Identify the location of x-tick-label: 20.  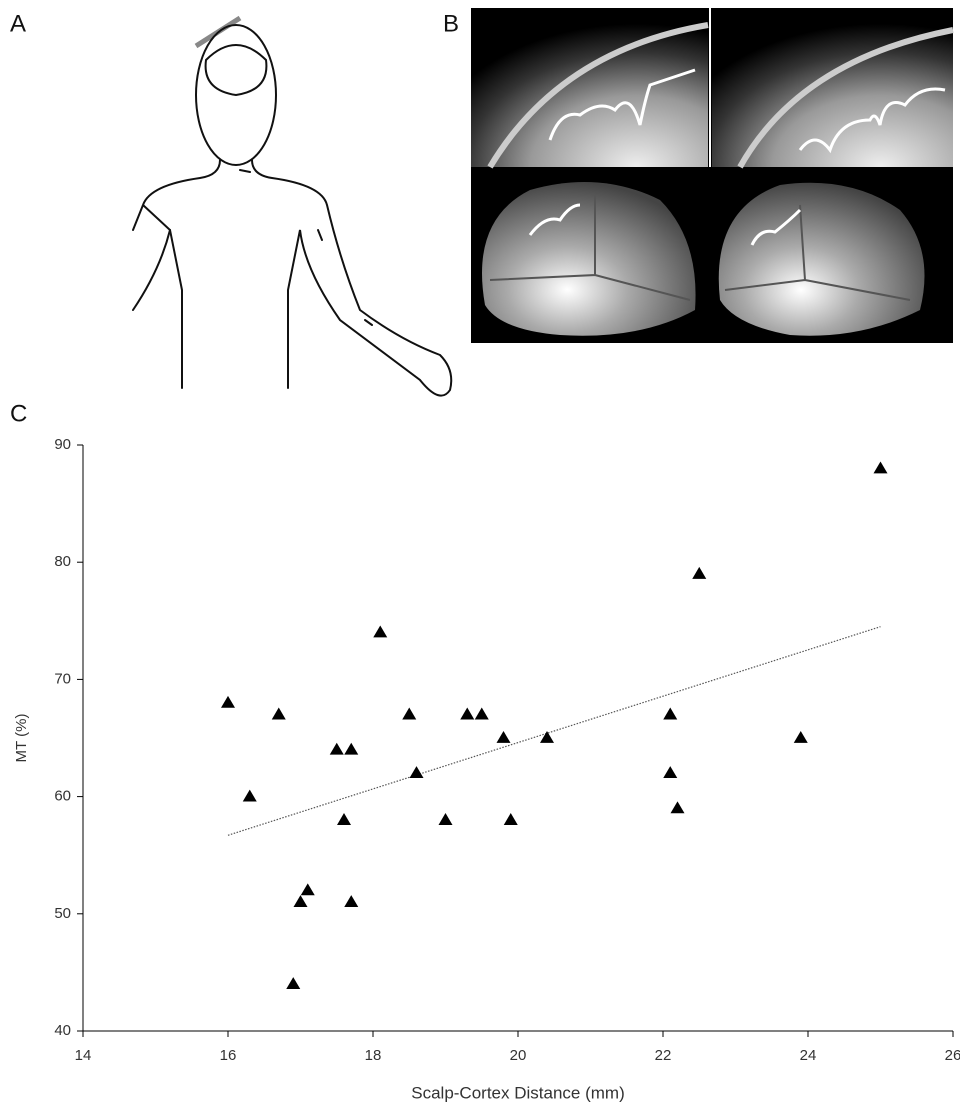
(518, 1055).